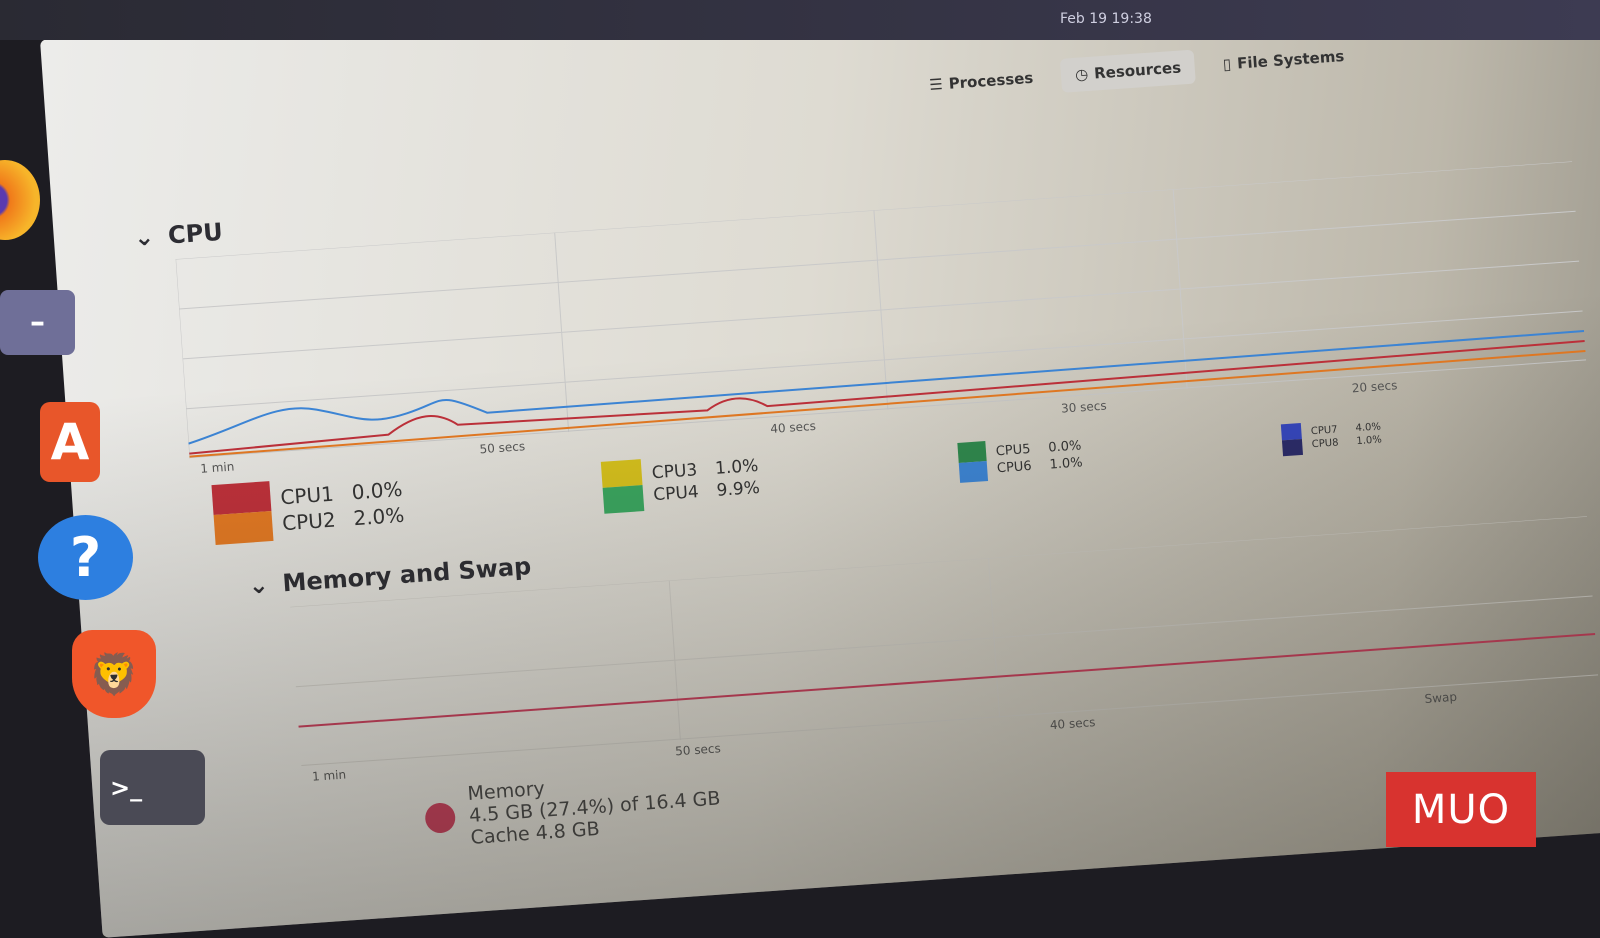 Image resolution: width=1600 pixels, height=938 pixels. Describe the element at coordinates (70, 442) in the screenshot. I see `app-center-icon: A` at that location.